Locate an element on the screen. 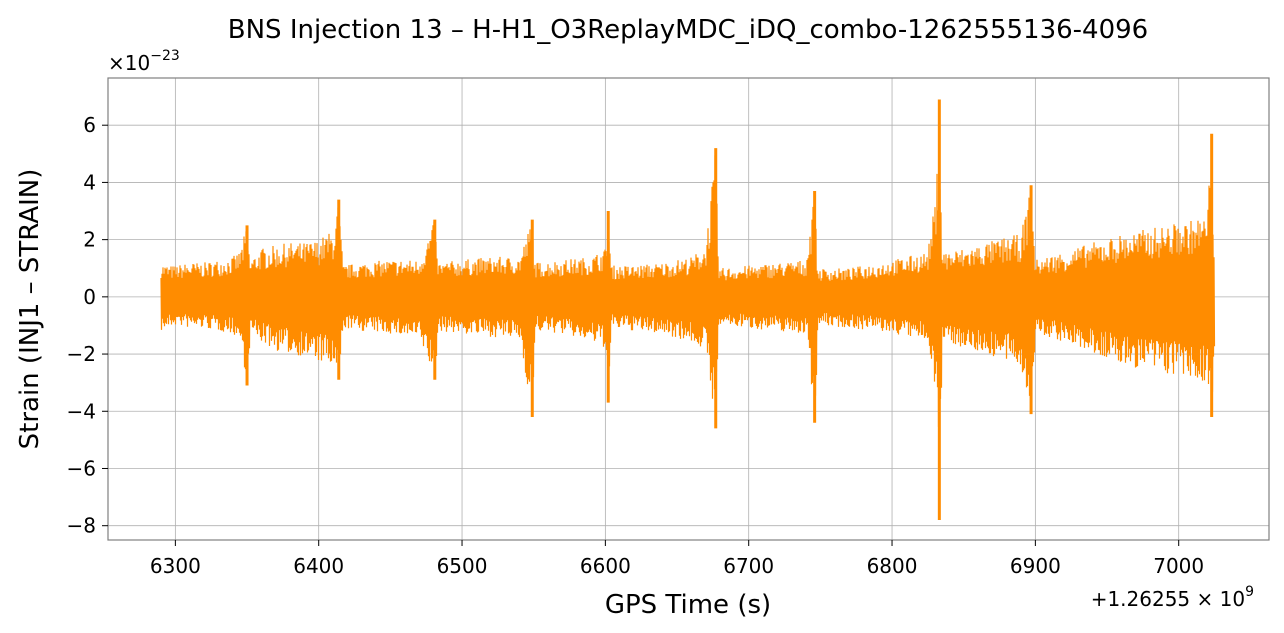  x-offset-label: +1.26255 × 109 is located at coordinates (1172, 597).